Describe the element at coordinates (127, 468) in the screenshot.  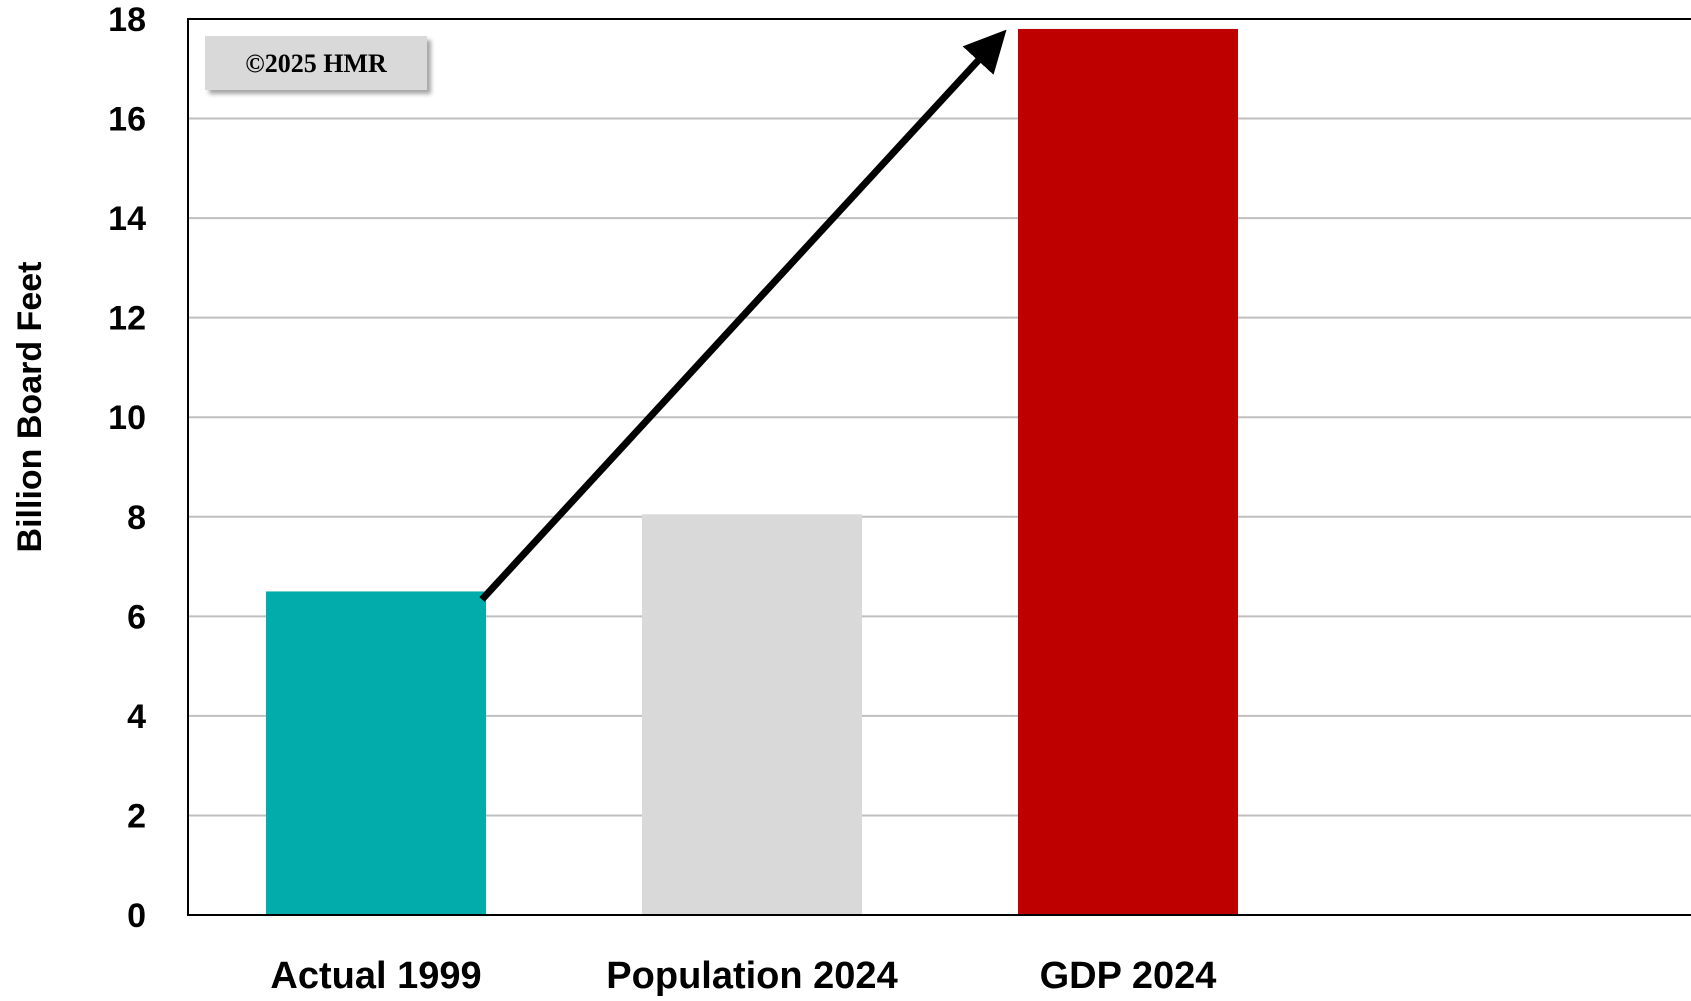
I see `y-axis-ticks: 0 2 4 6 8 10 12 14 16 18` at that location.